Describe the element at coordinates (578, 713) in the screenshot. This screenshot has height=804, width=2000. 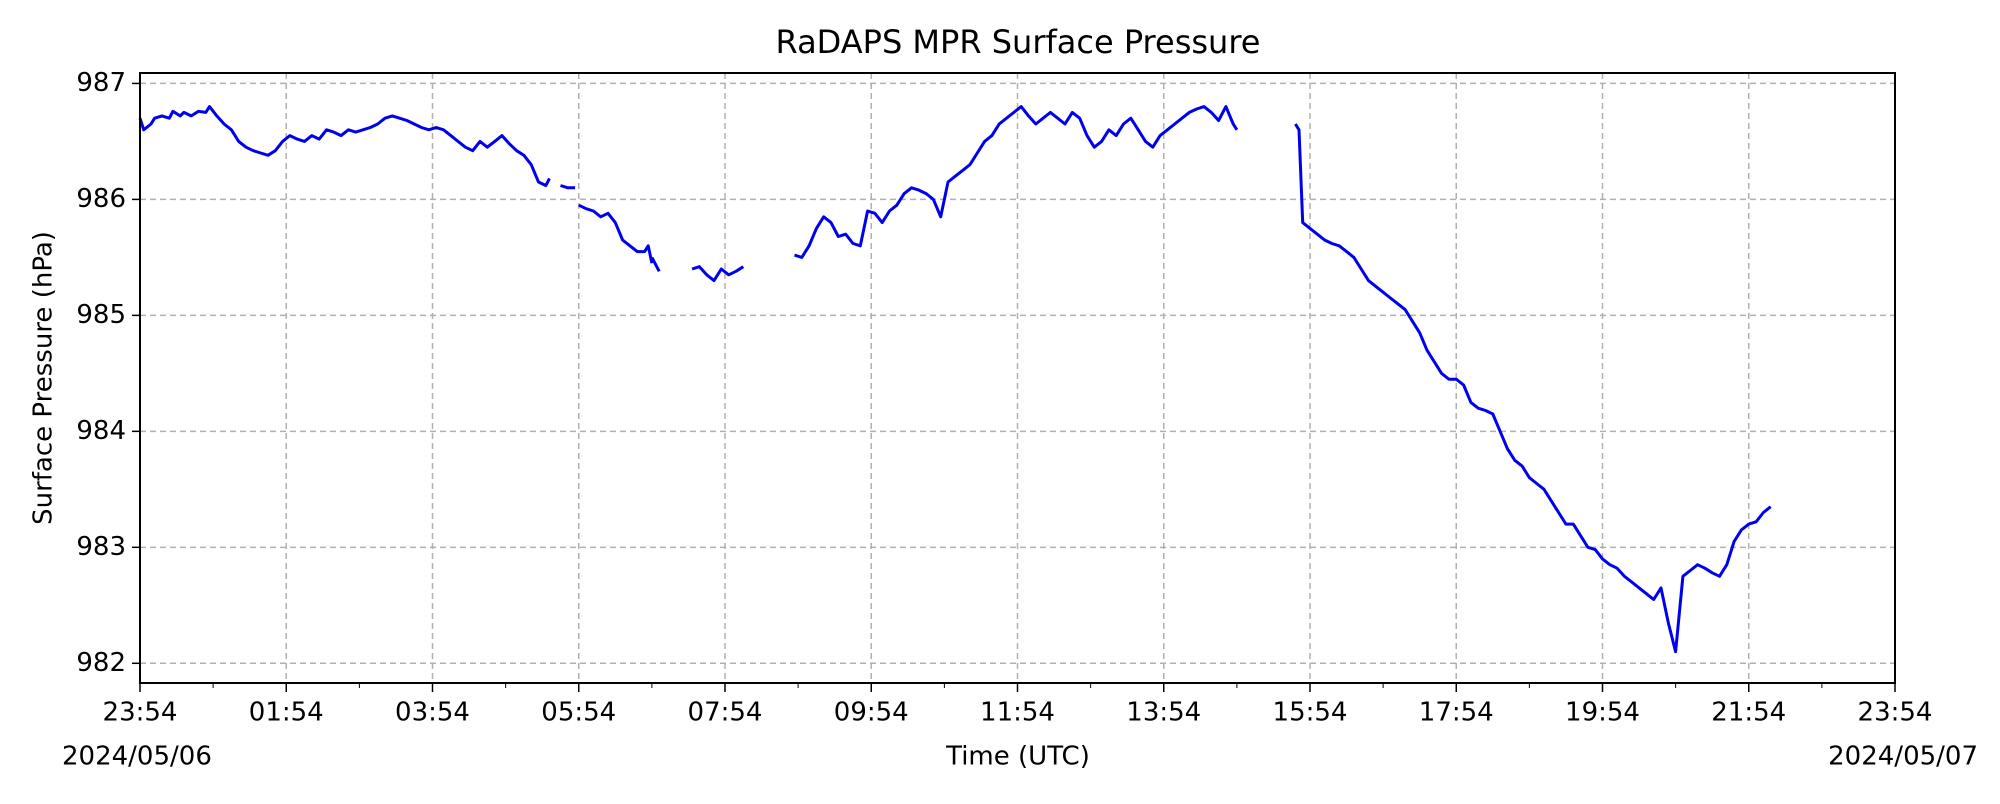
I see `x-tick-label: 05:54` at that location.